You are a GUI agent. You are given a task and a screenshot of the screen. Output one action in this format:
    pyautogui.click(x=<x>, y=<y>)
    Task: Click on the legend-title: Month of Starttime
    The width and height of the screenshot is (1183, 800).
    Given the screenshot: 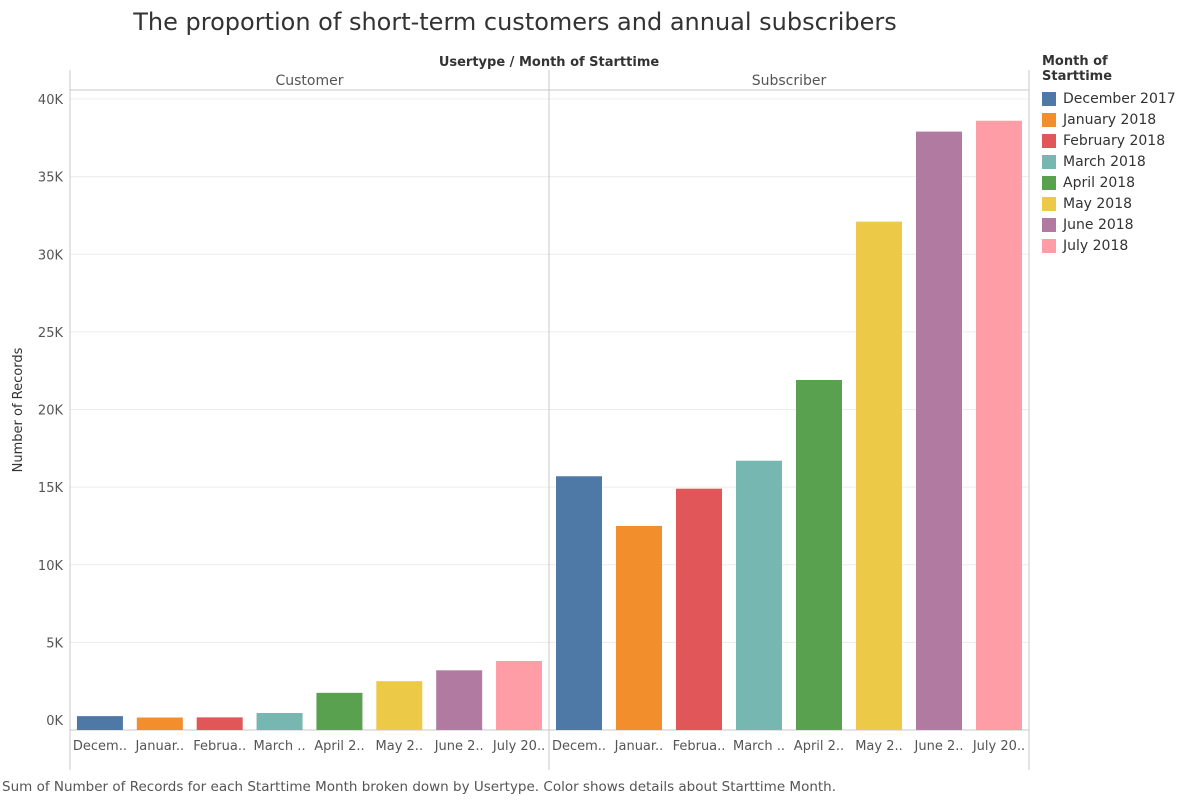 What is the action you would take?
    pyautogui.click(x=1077, y=69)
    